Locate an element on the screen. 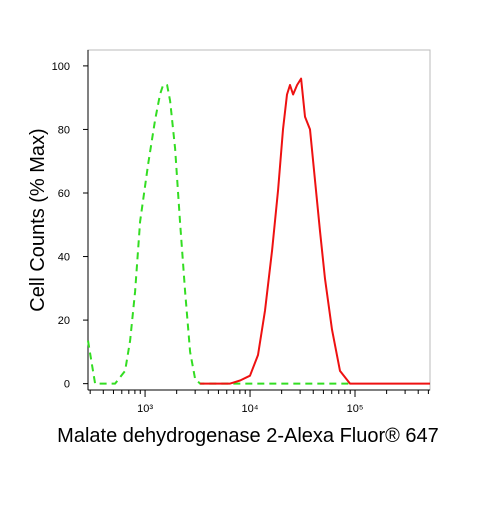  y-tick-label: 60 is located at coordinates (64, 194).